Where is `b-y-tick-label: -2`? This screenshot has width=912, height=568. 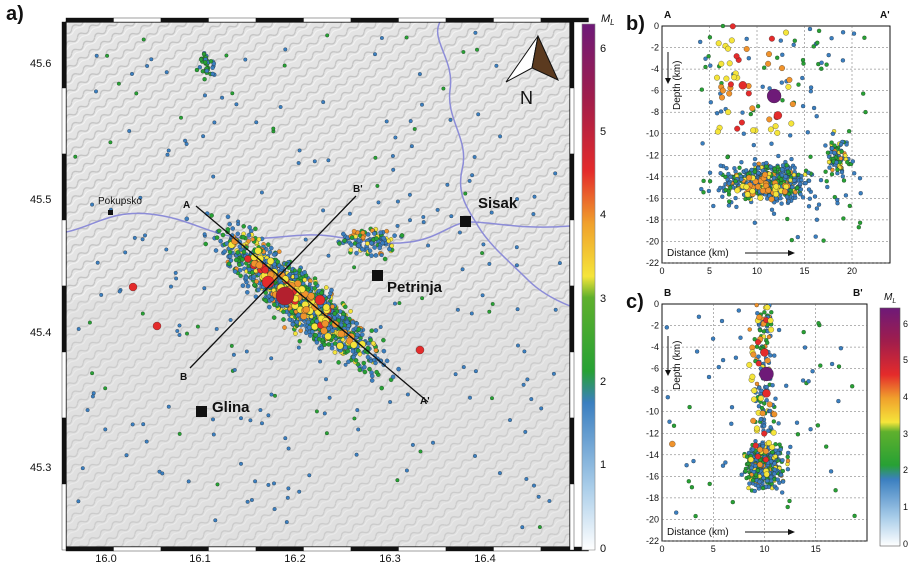
b-y-tick-label: -2 is located at coordinates (655, 48).